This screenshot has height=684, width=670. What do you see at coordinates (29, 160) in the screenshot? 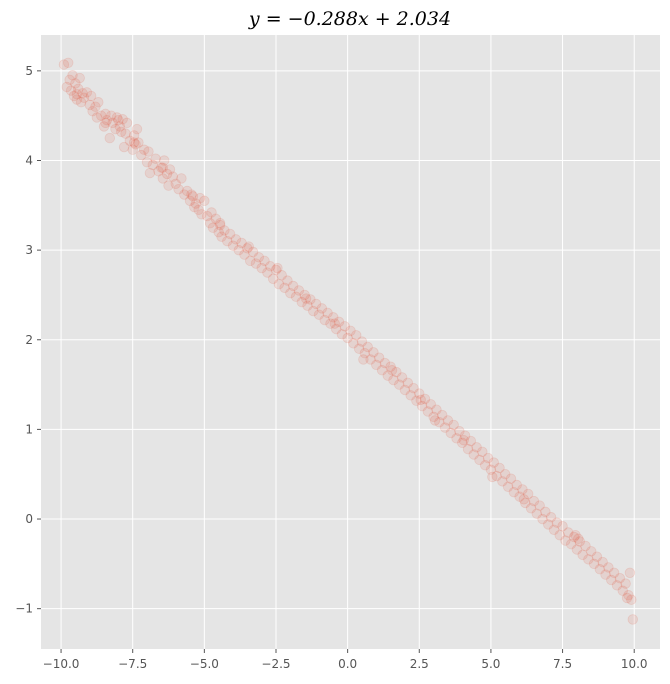
I see `y-tick-label: 4` at bounding box center [29, 160].